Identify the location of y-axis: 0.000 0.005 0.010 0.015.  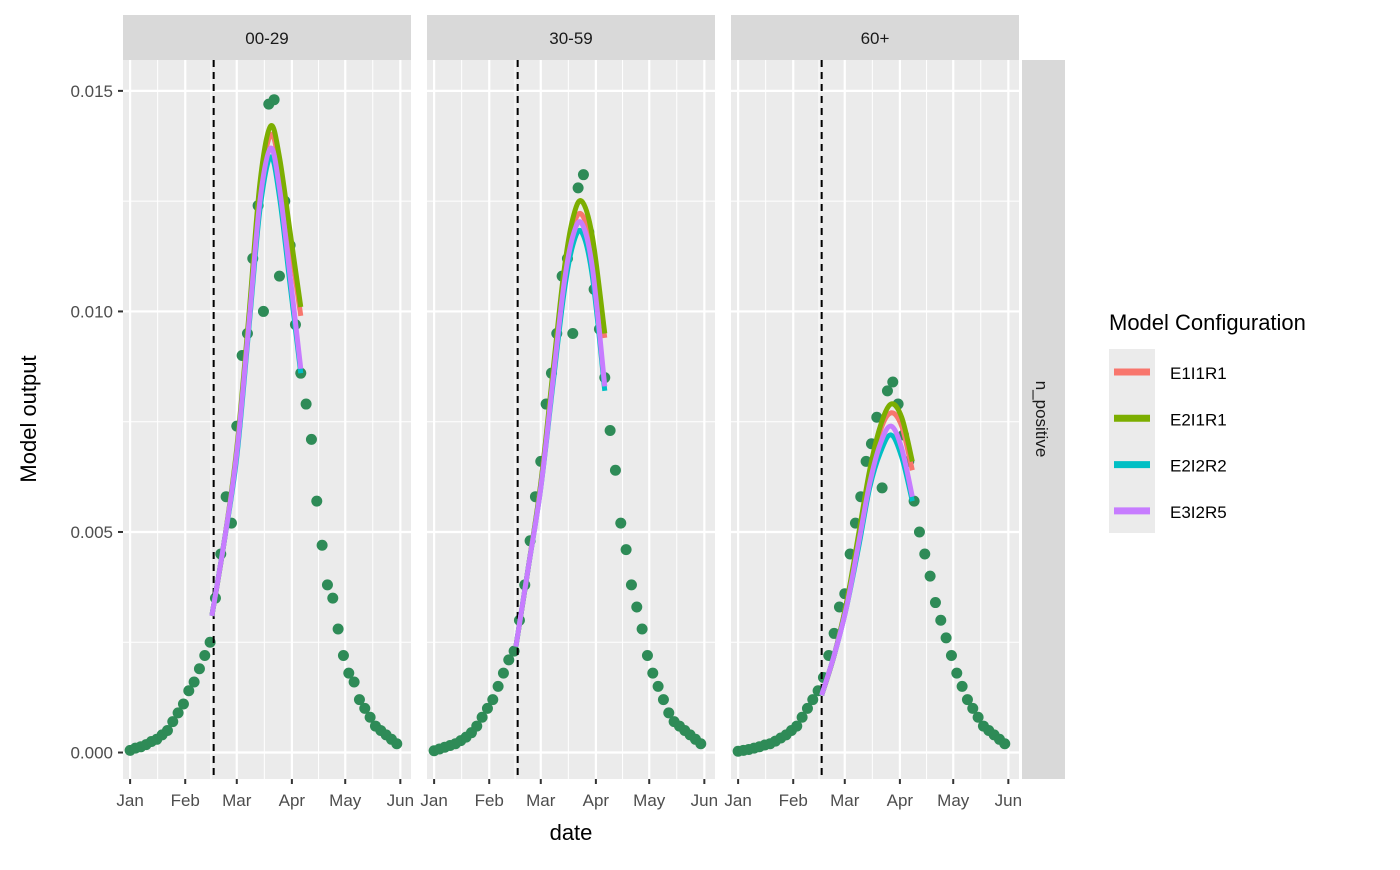
(96, 422).